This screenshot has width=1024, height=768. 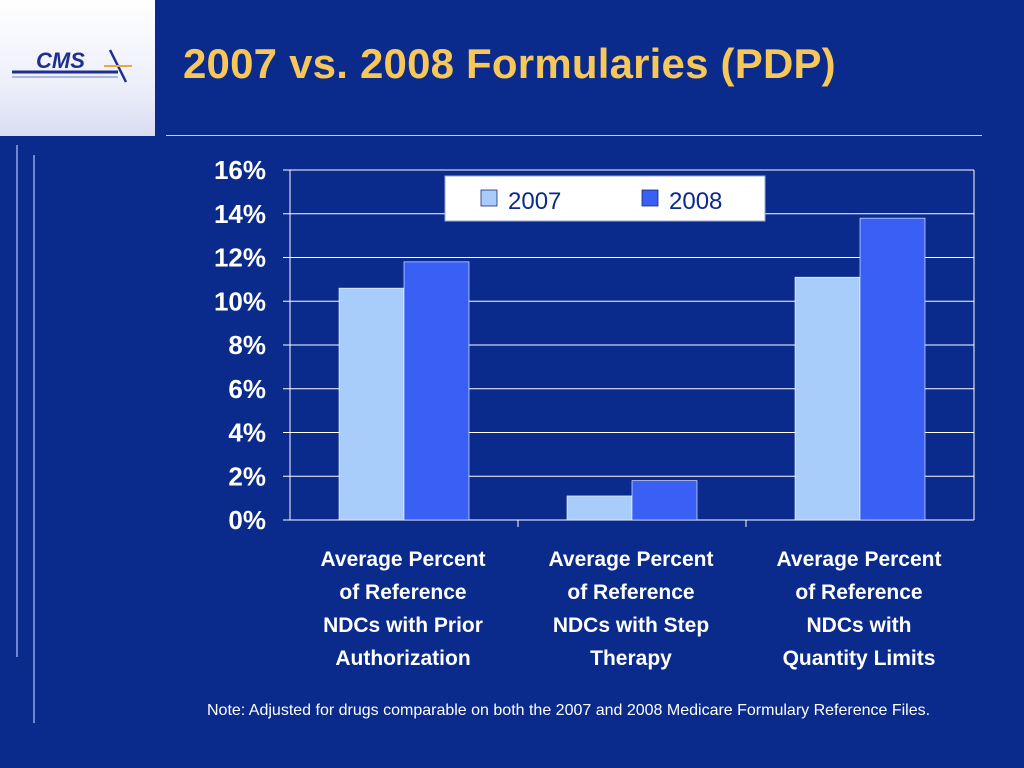 I want to click on svg-text: CMS, so click(x=60, y=60).